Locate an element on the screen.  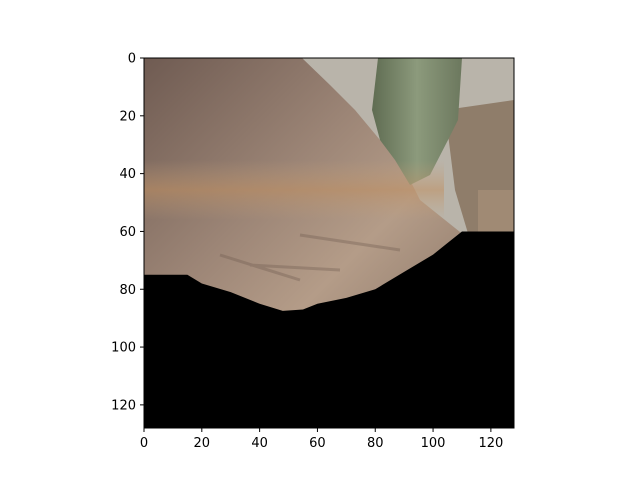
x-tick-label: 100 is located at coordinates (433, 443).